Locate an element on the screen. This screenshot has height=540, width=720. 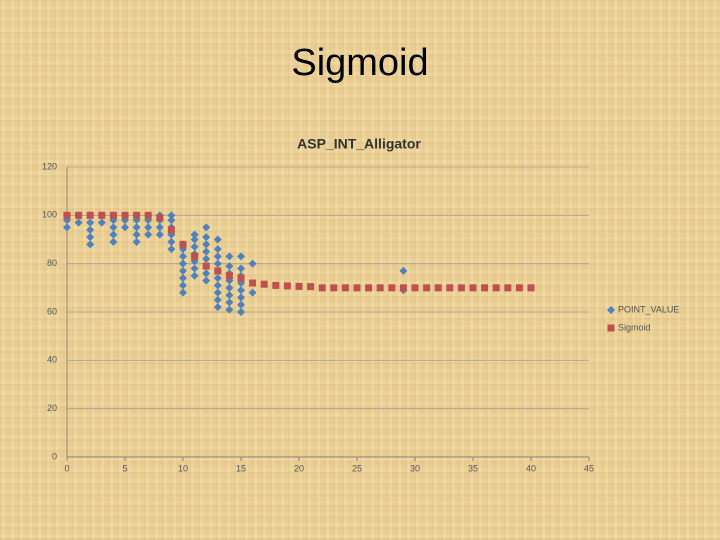
y-tick-label: 20 is located at coordinates (52, 408).